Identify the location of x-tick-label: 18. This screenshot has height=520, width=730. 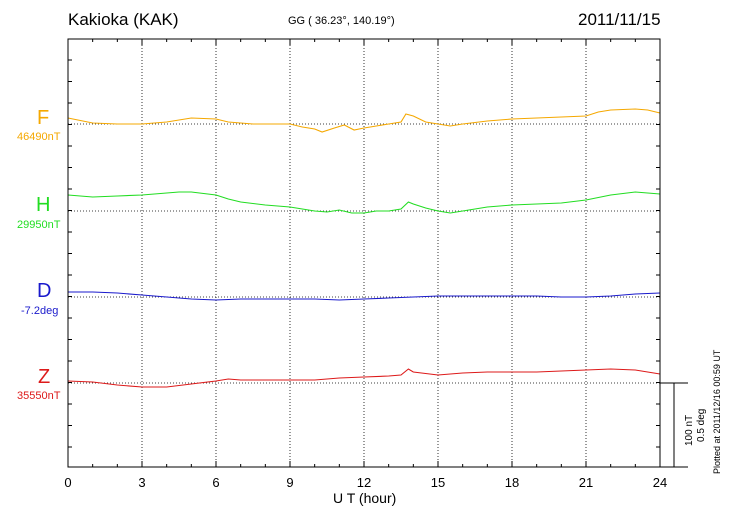
(512, 482).